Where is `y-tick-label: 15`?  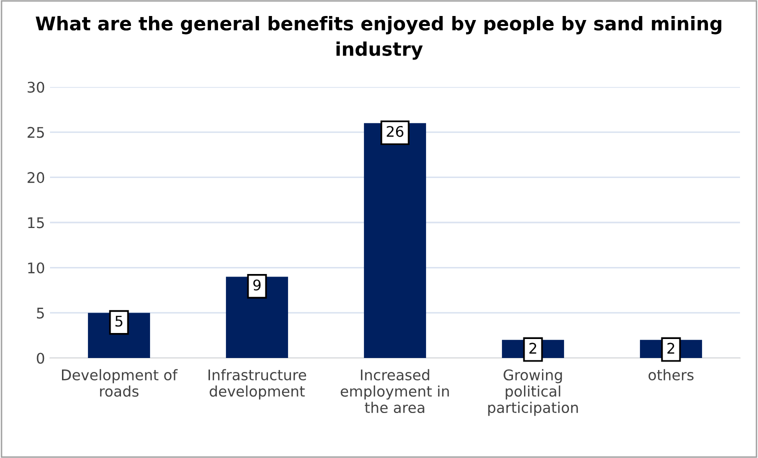
y-tick-label: 15 is located at coordinates (36, 222).